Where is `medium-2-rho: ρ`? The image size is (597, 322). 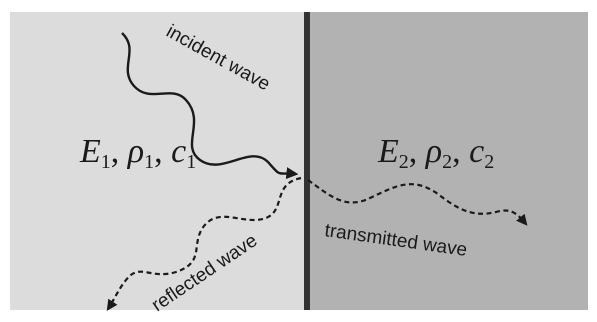
medium-2-rho: ρ is located at coordinates (433, 151).